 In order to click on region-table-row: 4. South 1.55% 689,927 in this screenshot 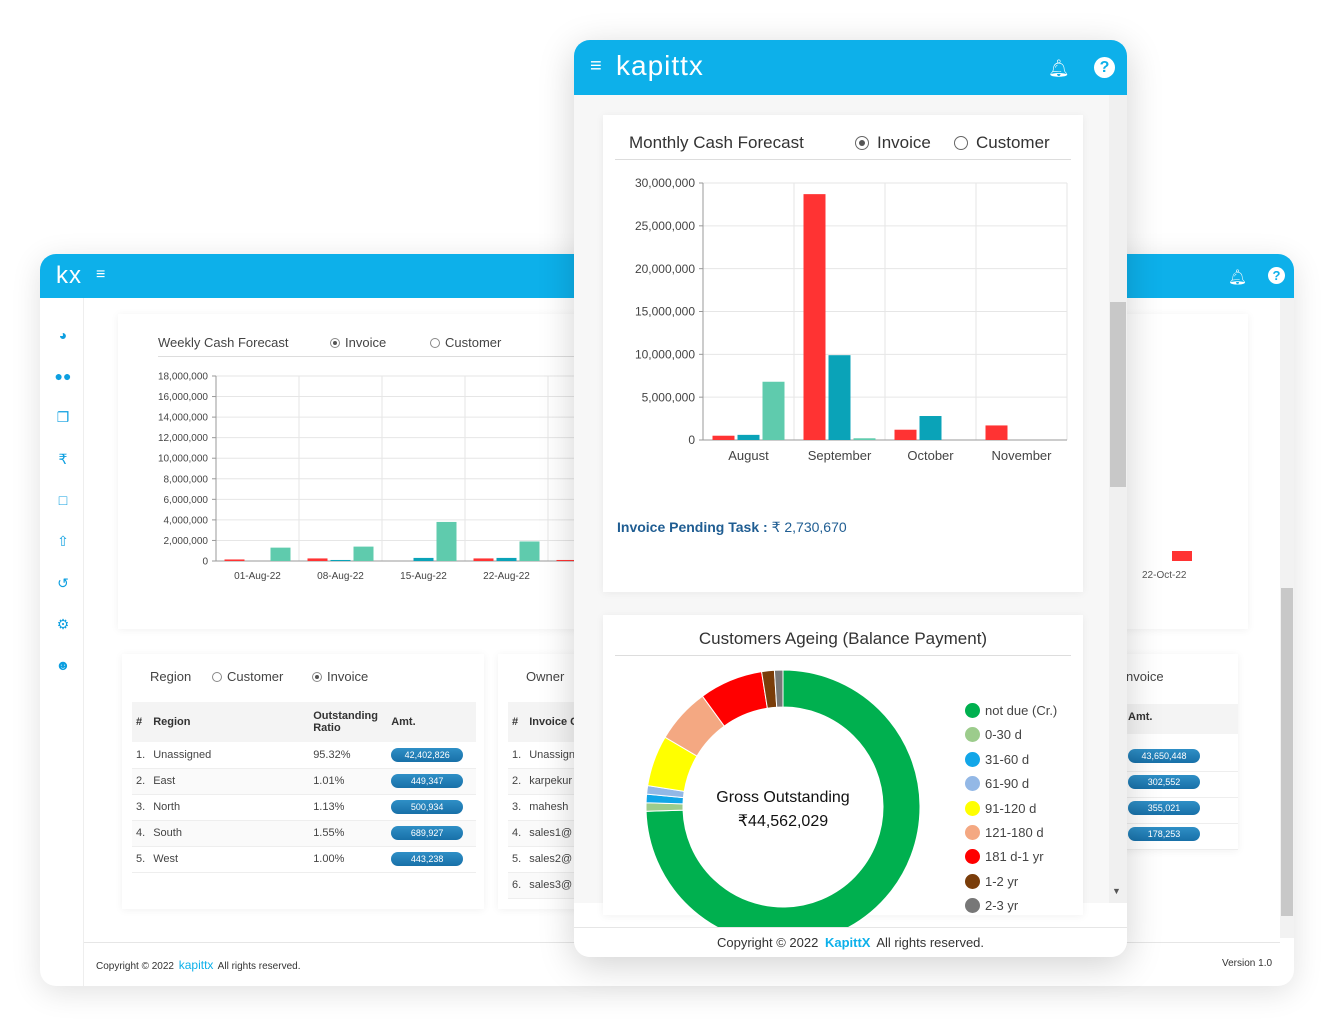, I will do `click(304, 833)`.